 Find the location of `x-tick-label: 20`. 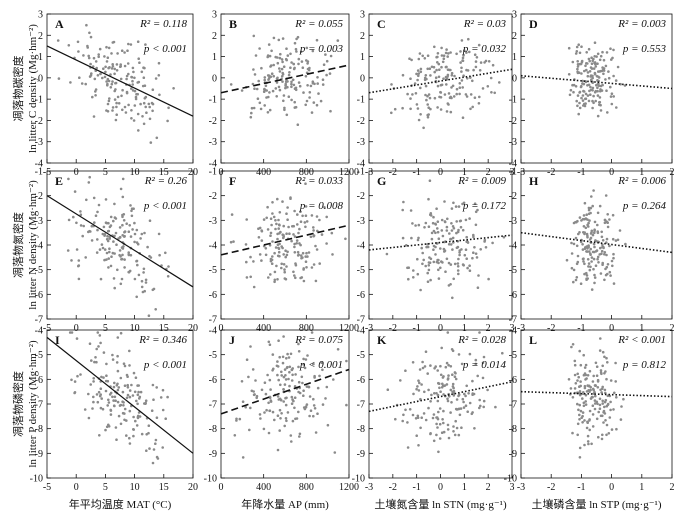

x-tick-label: 20 is located at coordinates (193, 487).